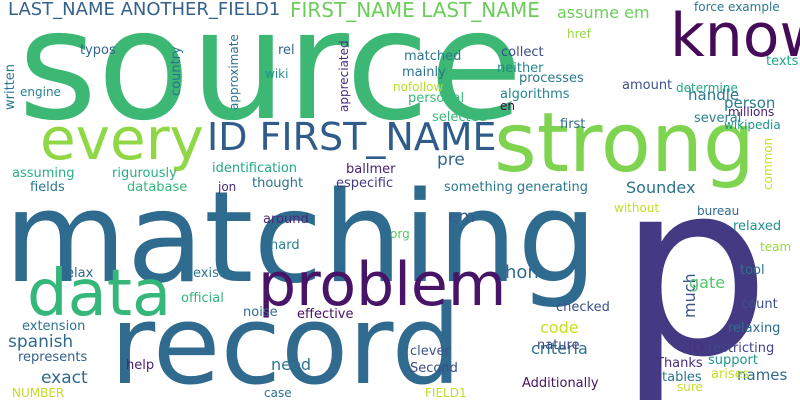 This screenshot has height=400, width=800. Describe the element at coordinates (430, 351) in the screenshot. I see `word: clever` at that location.